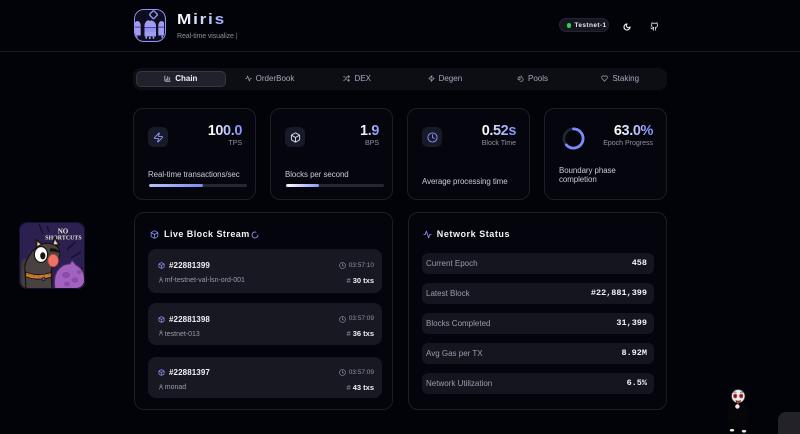 The height and width of the screenshot is (434, 800). I want to click on svg-text: SHORTCUTS, so click(63, 239).